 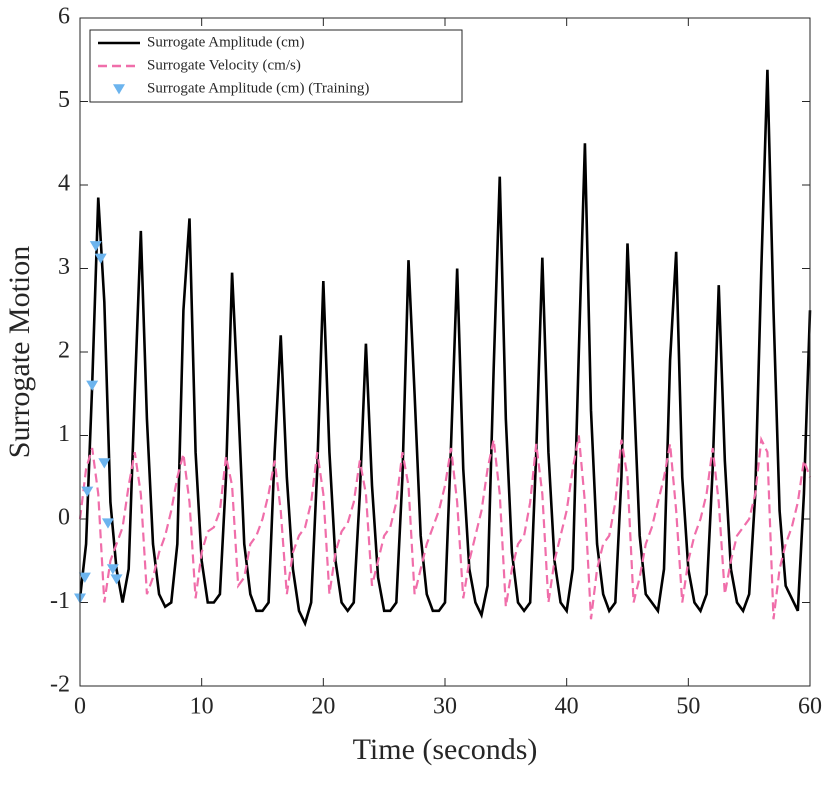 I want to click on x-axis-label: Time (seconds), so click(x=445, y=749).